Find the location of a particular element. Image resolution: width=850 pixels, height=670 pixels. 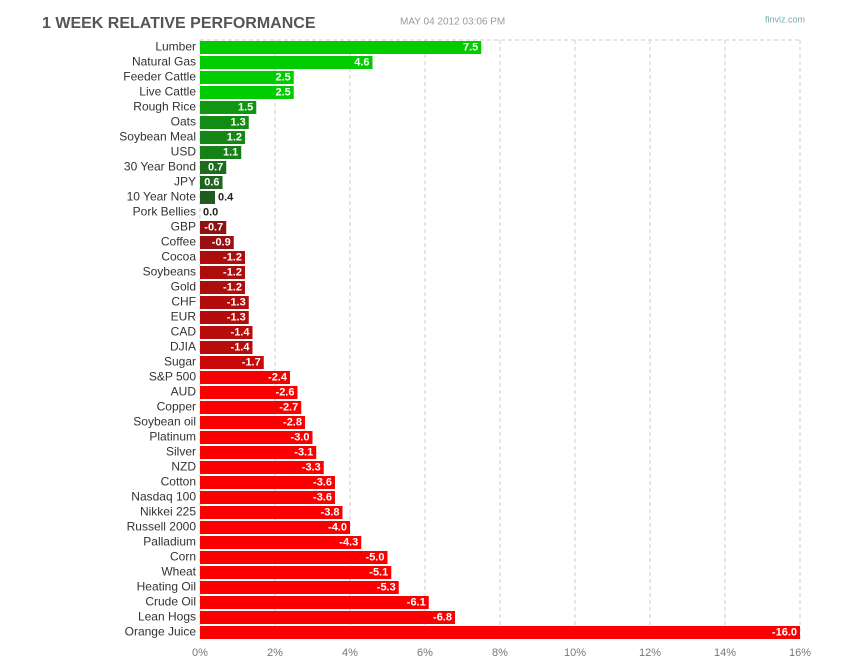

x-tick-label: 12% is located at coordinates (650, 653).